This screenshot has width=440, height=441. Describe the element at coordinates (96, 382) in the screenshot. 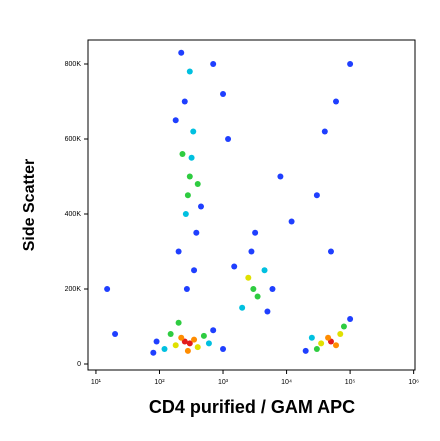

I see `x-tick-label: 10¹` at that location.